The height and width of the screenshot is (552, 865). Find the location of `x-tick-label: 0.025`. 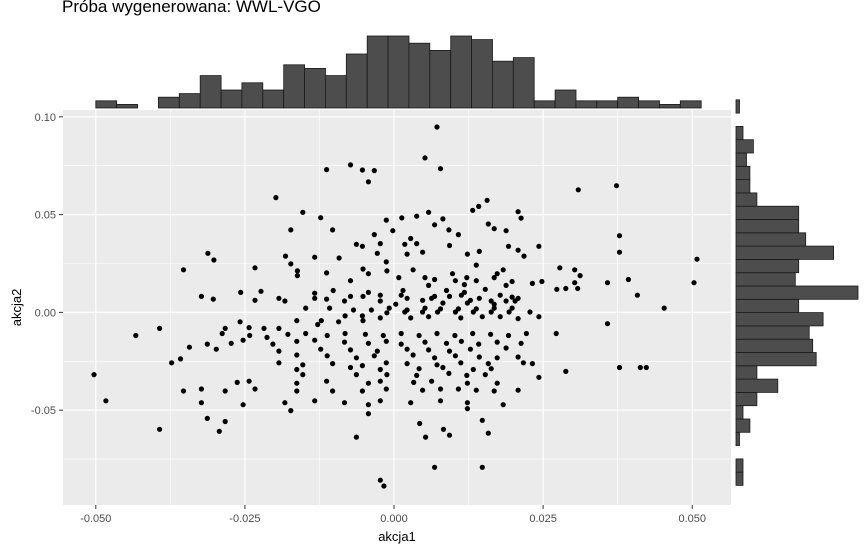

x-tick-label: 0.025 is located at coordinates (543, 519).